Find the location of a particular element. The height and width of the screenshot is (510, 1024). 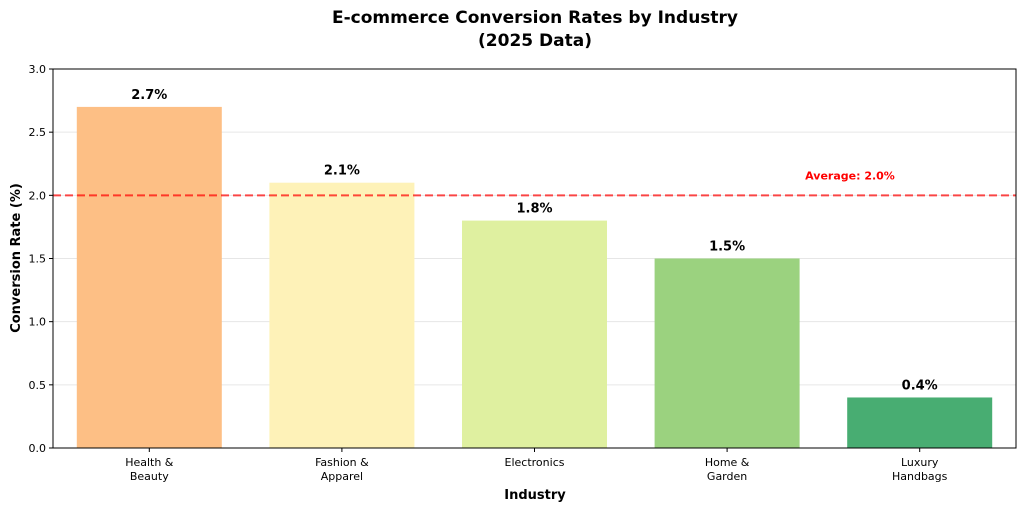

x-tick-label: Beauty is located at coordinates (149, 476).